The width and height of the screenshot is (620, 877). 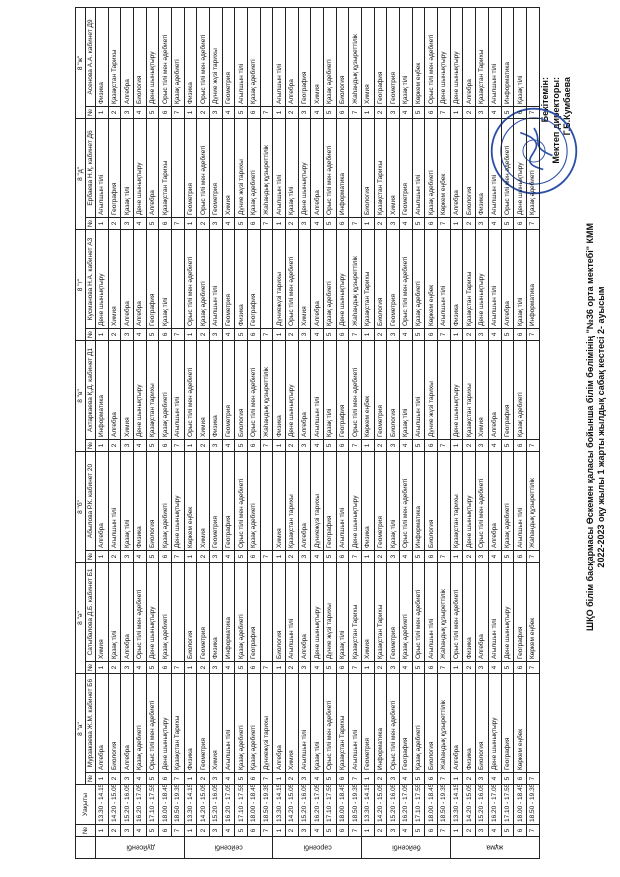 I want to click on lesson-time: 13.30 - 14.15, so click(x=456, y=804).